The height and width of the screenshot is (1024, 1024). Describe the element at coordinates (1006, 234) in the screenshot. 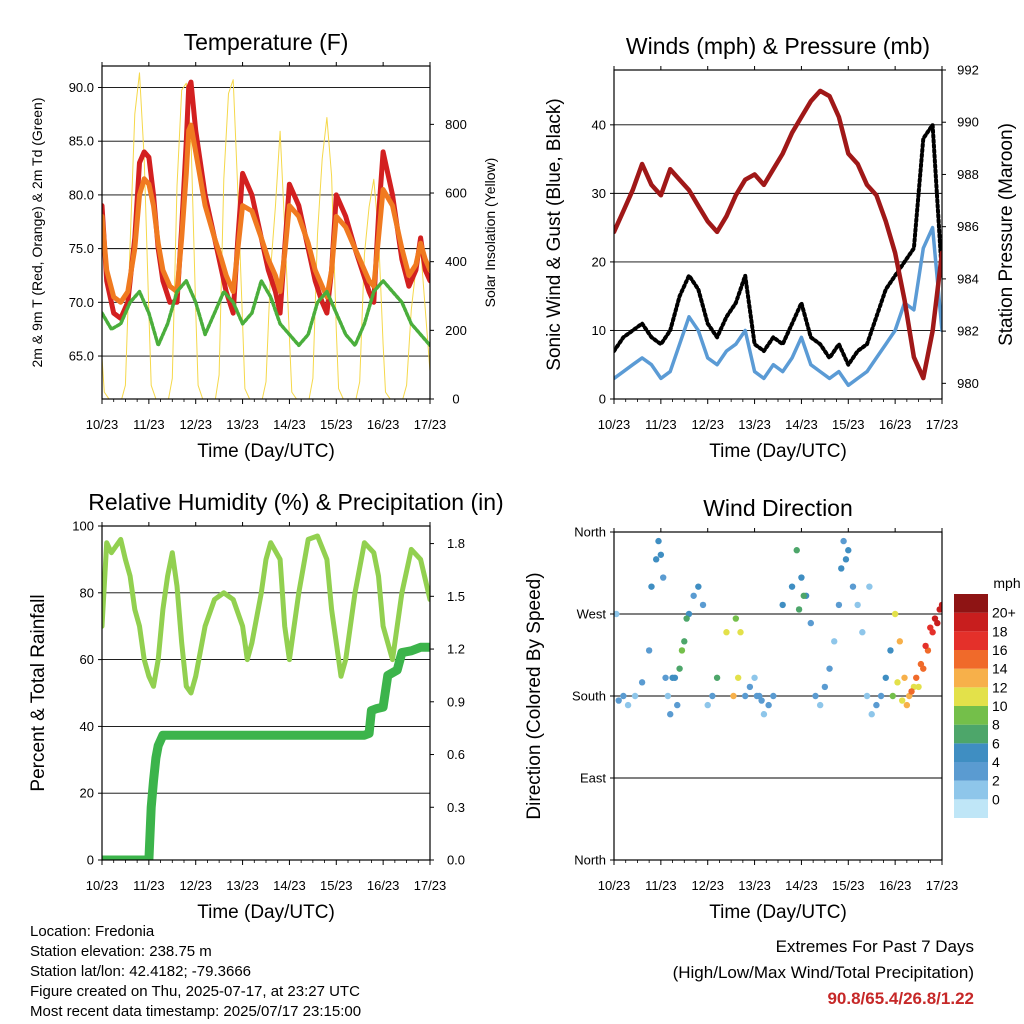

I see `panel2-ylabel-right: Station Pressure (Maroon)` at that location.